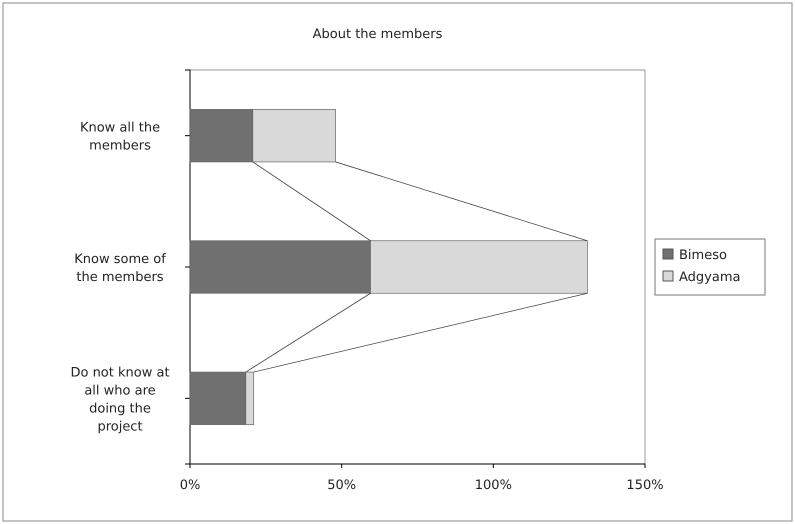  What do you see at coordinates (645, 486) in the screenshot?
I see `x-tick-label: 150%` at bounding box center [645, 486].